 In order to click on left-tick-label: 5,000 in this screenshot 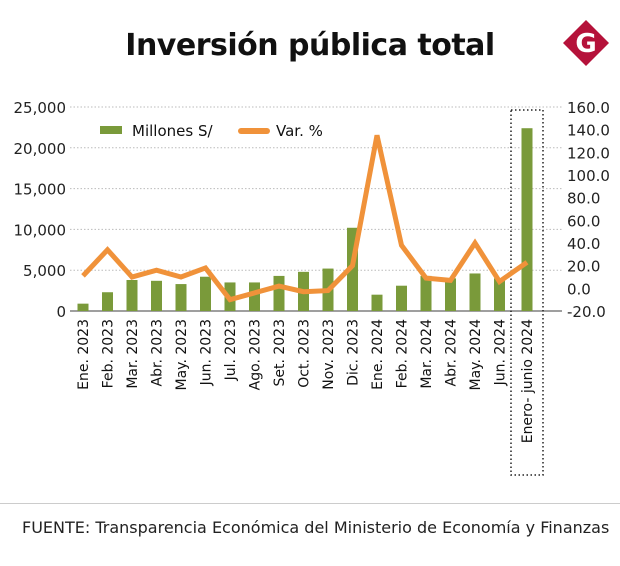, I will do `click(44, 271)`.